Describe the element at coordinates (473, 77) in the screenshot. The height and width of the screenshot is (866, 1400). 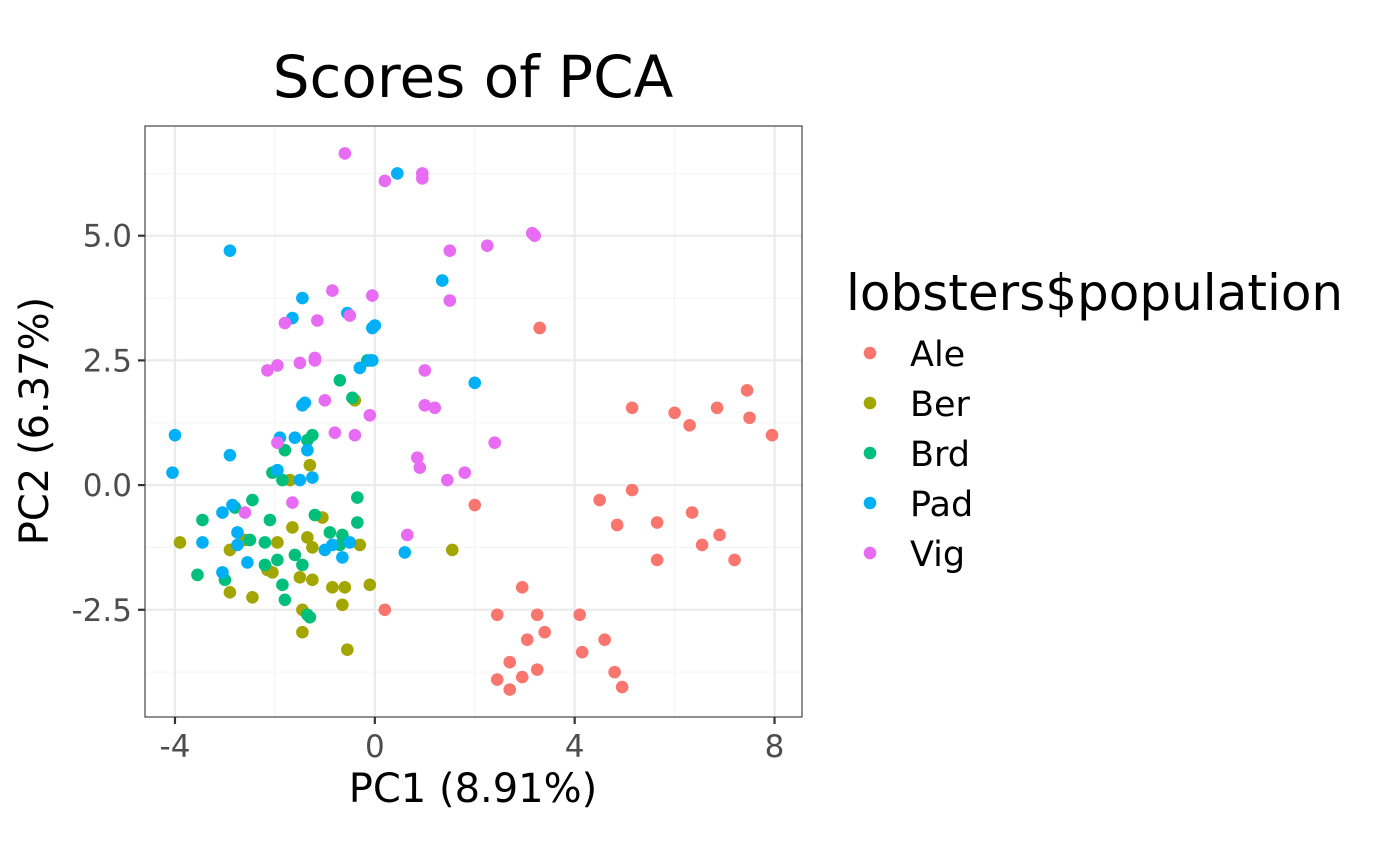
I see `chart-title: Scores of PCA` at that location.